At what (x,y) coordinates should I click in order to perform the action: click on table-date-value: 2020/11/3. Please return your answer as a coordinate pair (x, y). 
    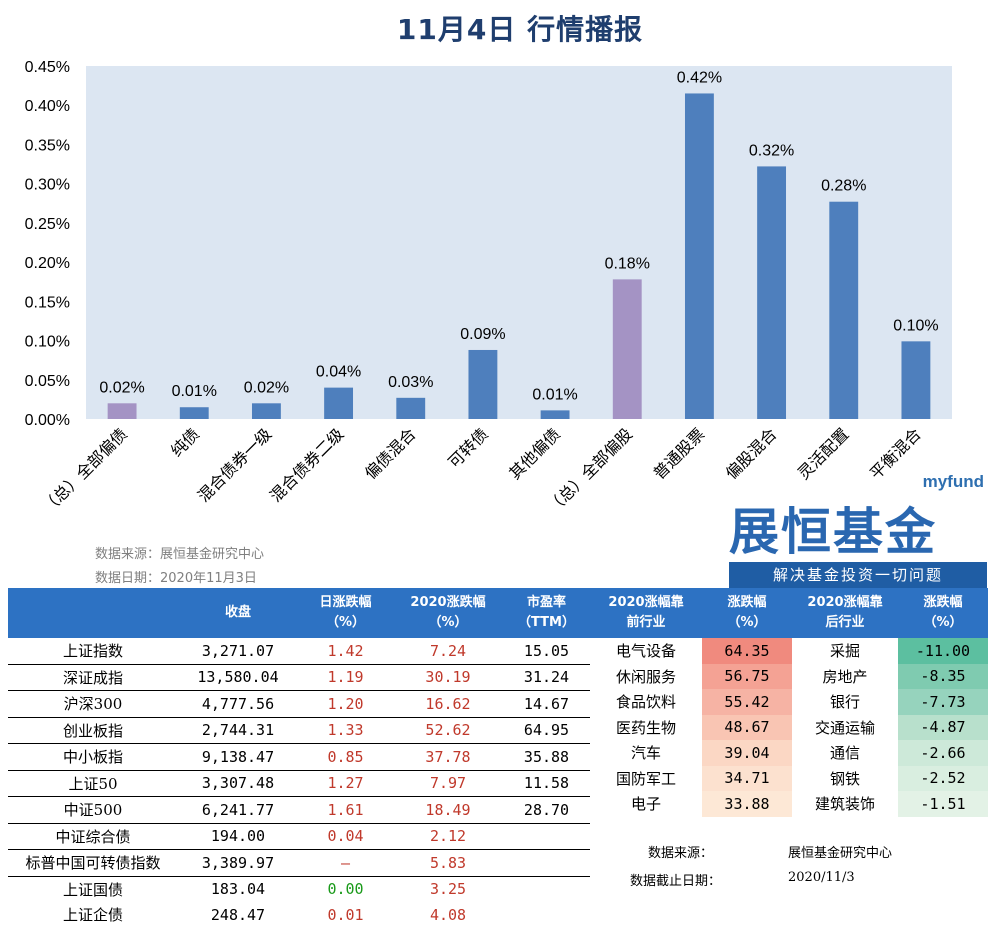
    Looking at the image, I should click on (821, 877).